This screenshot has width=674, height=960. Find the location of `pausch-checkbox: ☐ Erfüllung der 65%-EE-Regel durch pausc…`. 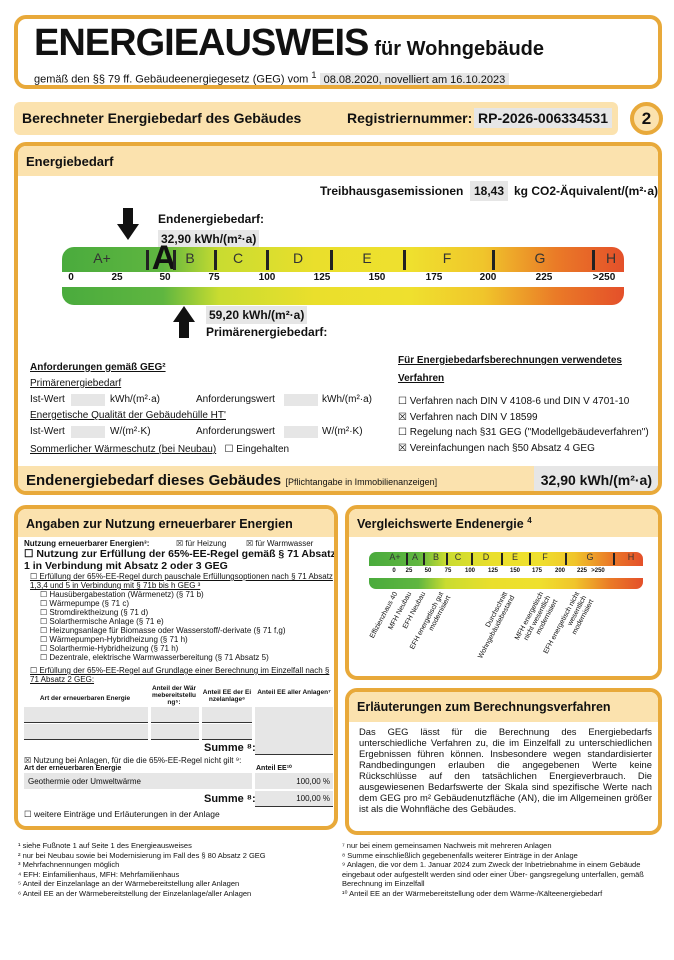

pausch-checkbox: ☐ Erfüllung der 65%-EE-Regel durch pausc… is located at coordinates (181, 581).